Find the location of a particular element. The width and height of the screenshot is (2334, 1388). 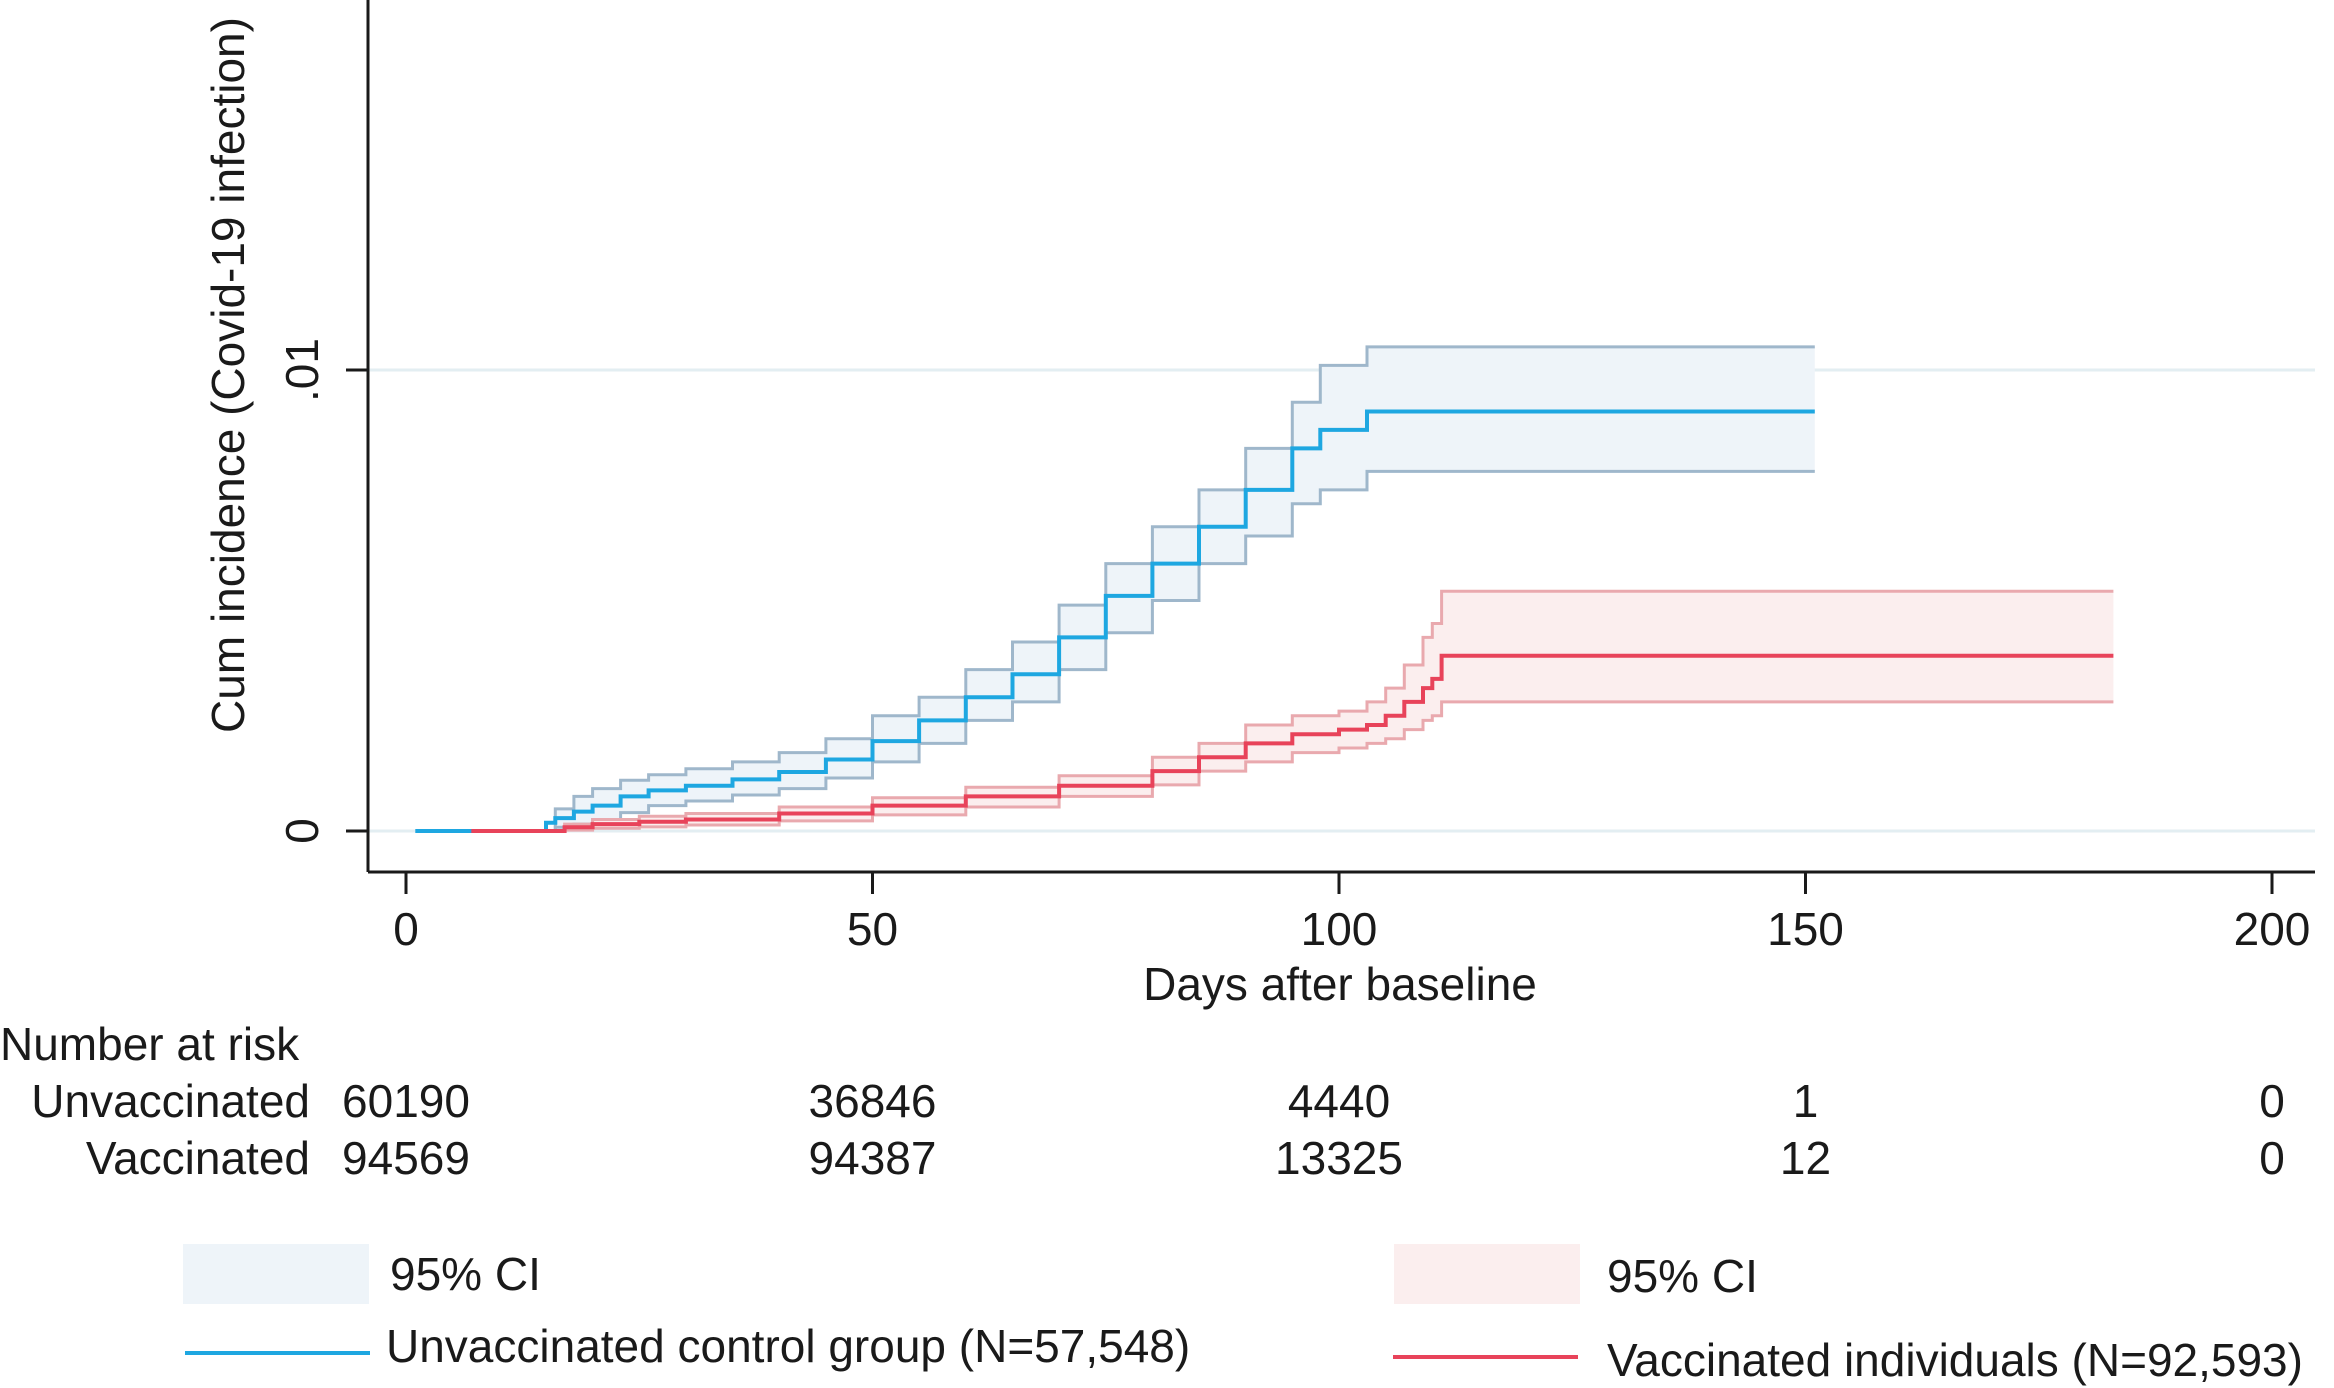

legend-label-unvaccinated-line: Unvaccinated control group (N=57,548) is located at coordinates (788, 1346).